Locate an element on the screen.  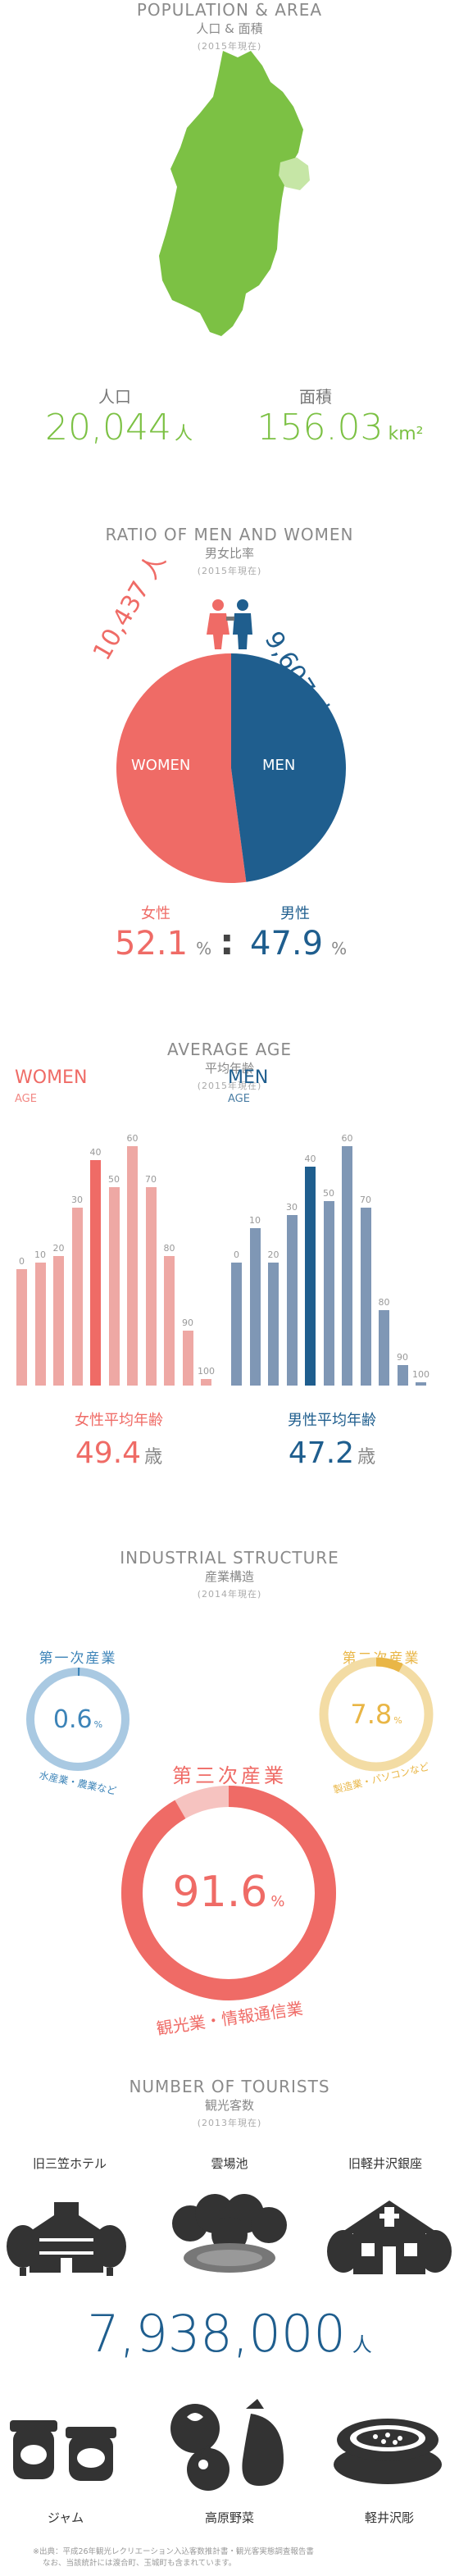
men-pie-slice is located at coordinates (289, 767).